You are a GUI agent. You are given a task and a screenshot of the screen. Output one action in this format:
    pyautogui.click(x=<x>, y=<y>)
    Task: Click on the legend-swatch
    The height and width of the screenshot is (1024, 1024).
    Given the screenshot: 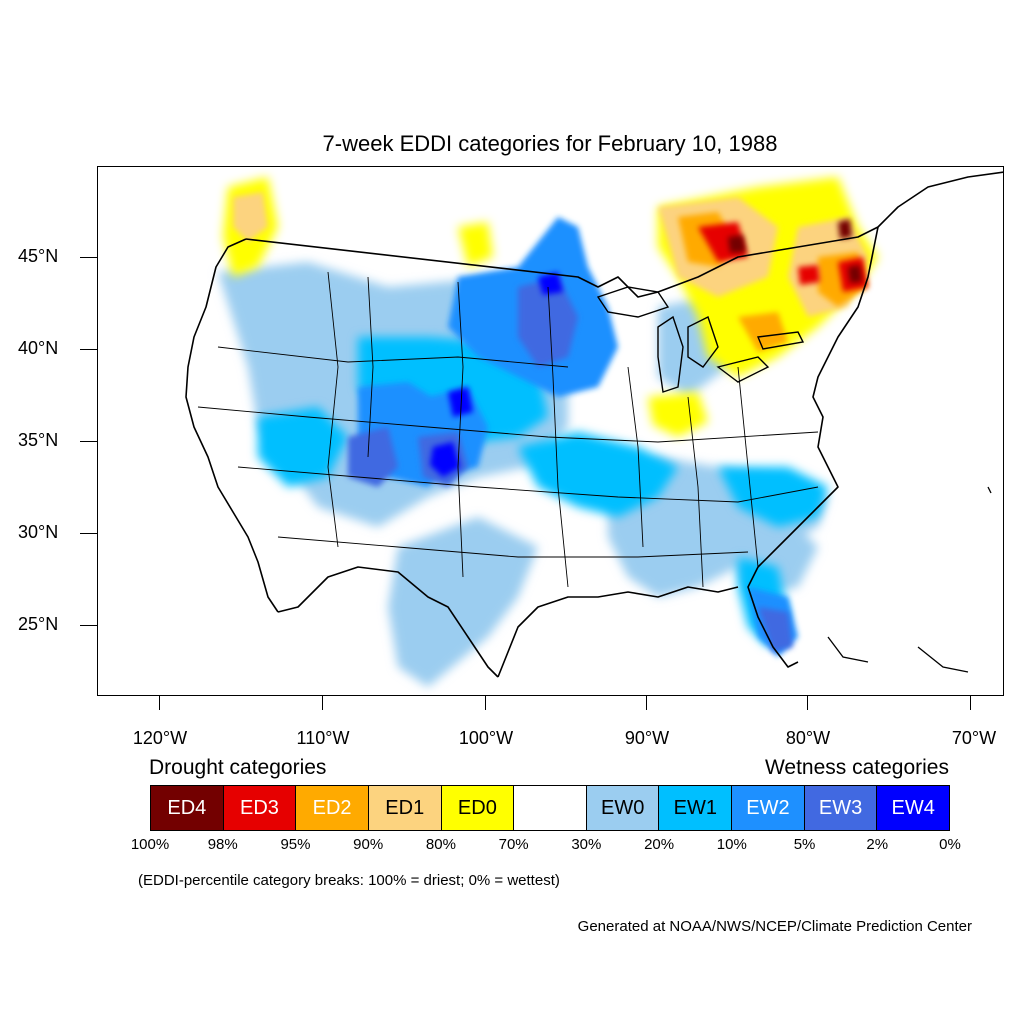 What is the action you would take?
    pyautogui.click(x=550, y=808)
    